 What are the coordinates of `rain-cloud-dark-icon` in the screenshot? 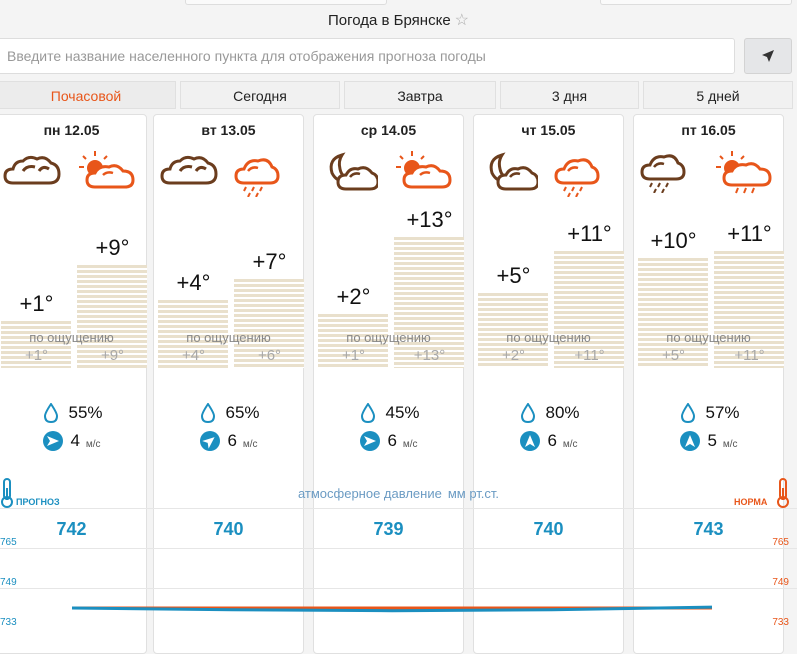 It's located at (663, 174).